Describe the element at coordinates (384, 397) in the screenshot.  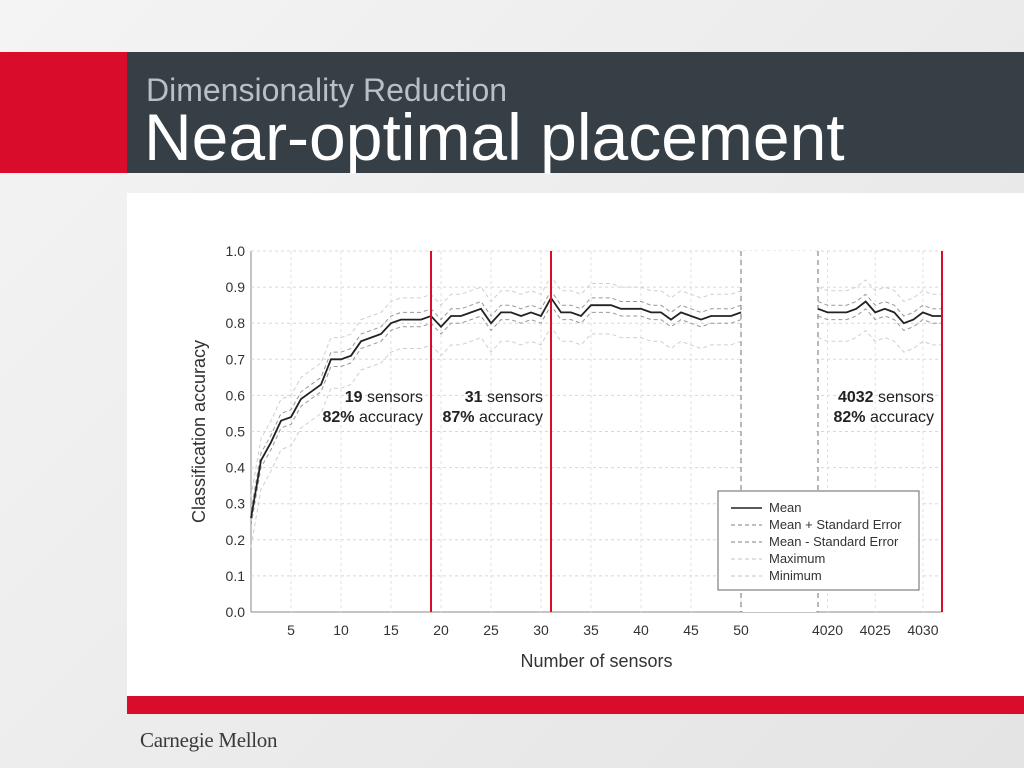
I see `marker-sensors-label: 19 sensors` at that location.